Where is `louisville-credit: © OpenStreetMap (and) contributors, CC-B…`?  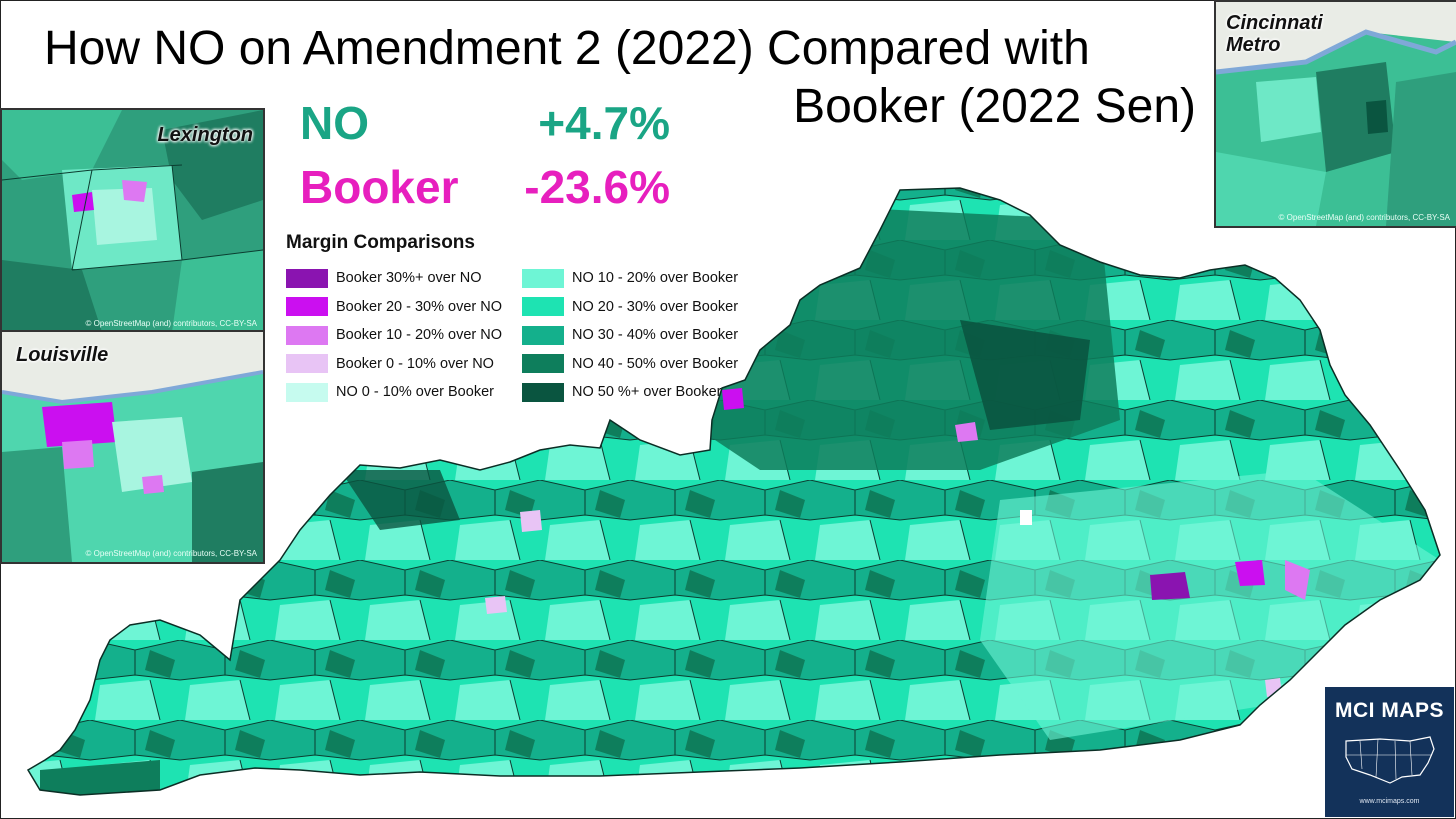
louisville-credit: © OpenStreetMap (and) contributors, CC-B… is located at coordinates (171, 553).